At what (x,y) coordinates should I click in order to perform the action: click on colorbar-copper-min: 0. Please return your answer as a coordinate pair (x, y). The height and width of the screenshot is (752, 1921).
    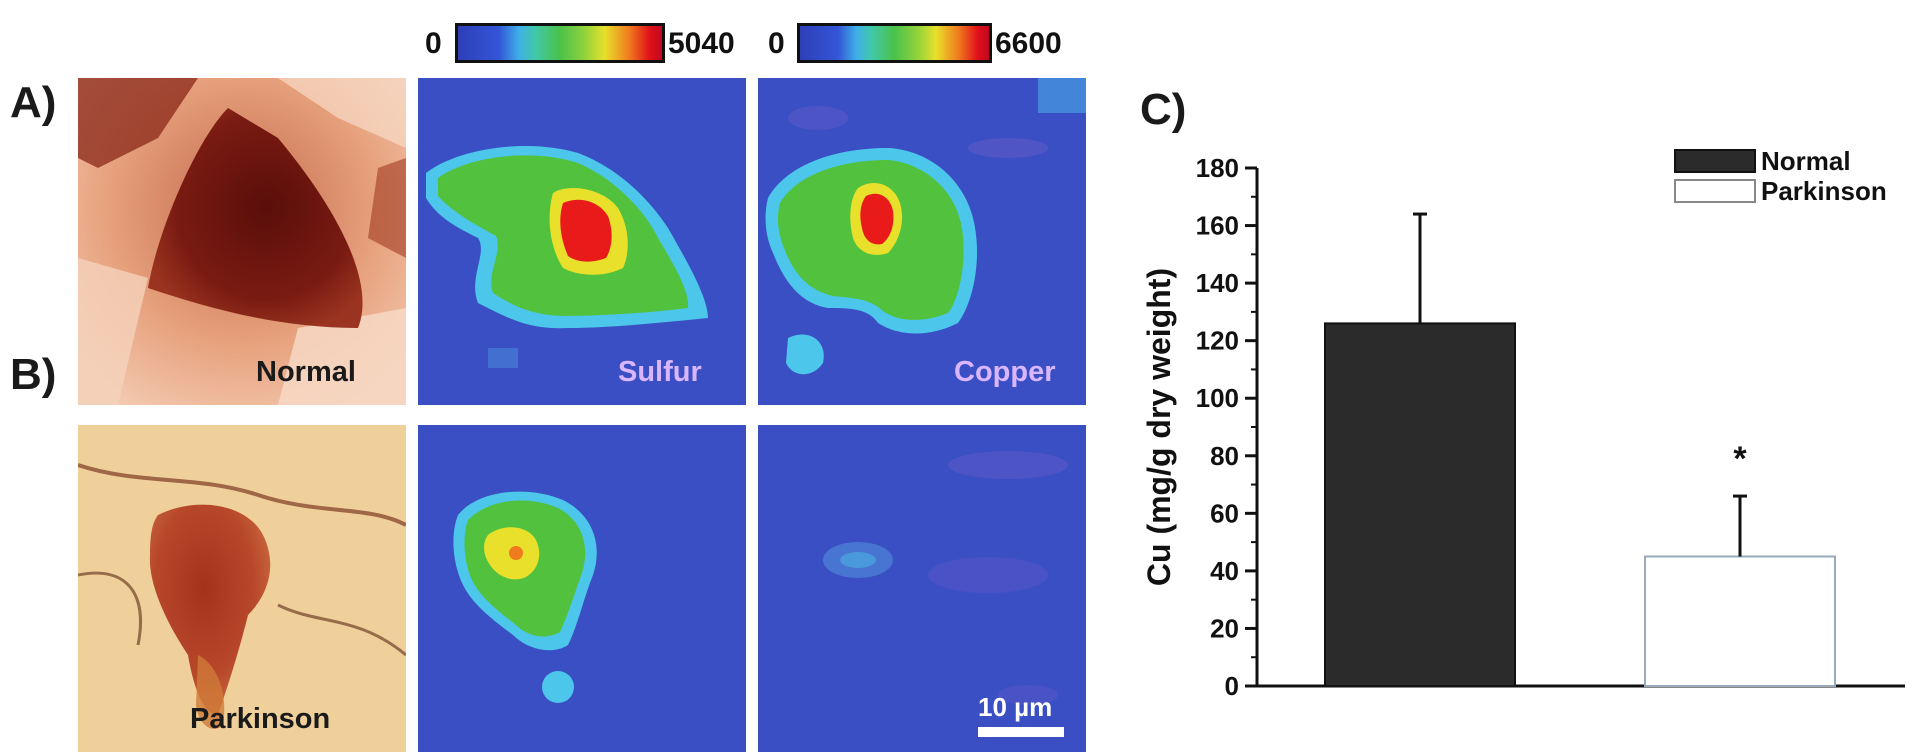
    Looking at the image, I should click on (776, 43).